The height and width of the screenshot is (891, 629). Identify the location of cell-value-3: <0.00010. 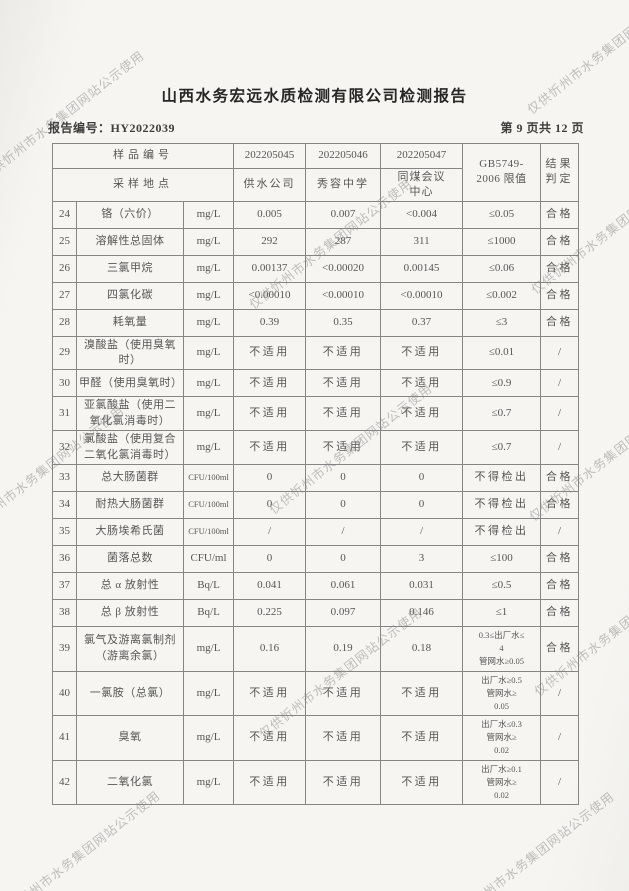
(422, 295).